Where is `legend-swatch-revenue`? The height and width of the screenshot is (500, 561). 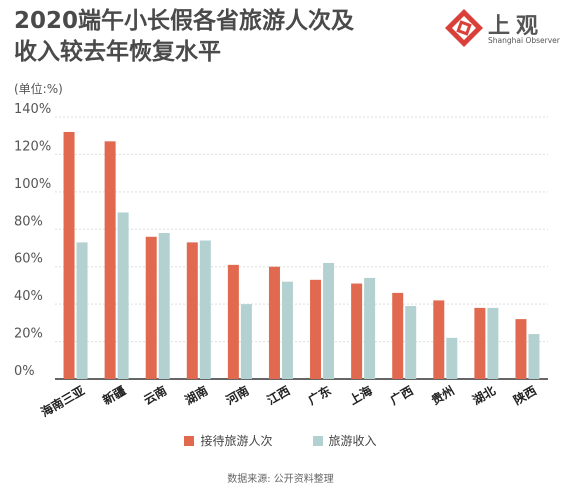 legend-swatch-revenue is located at coordinates (317, 440).